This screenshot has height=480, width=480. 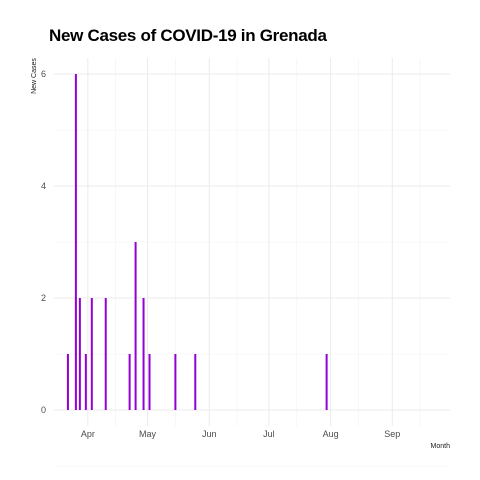 I want to click on x-axis-title: Month, so click(x=441, y=446).